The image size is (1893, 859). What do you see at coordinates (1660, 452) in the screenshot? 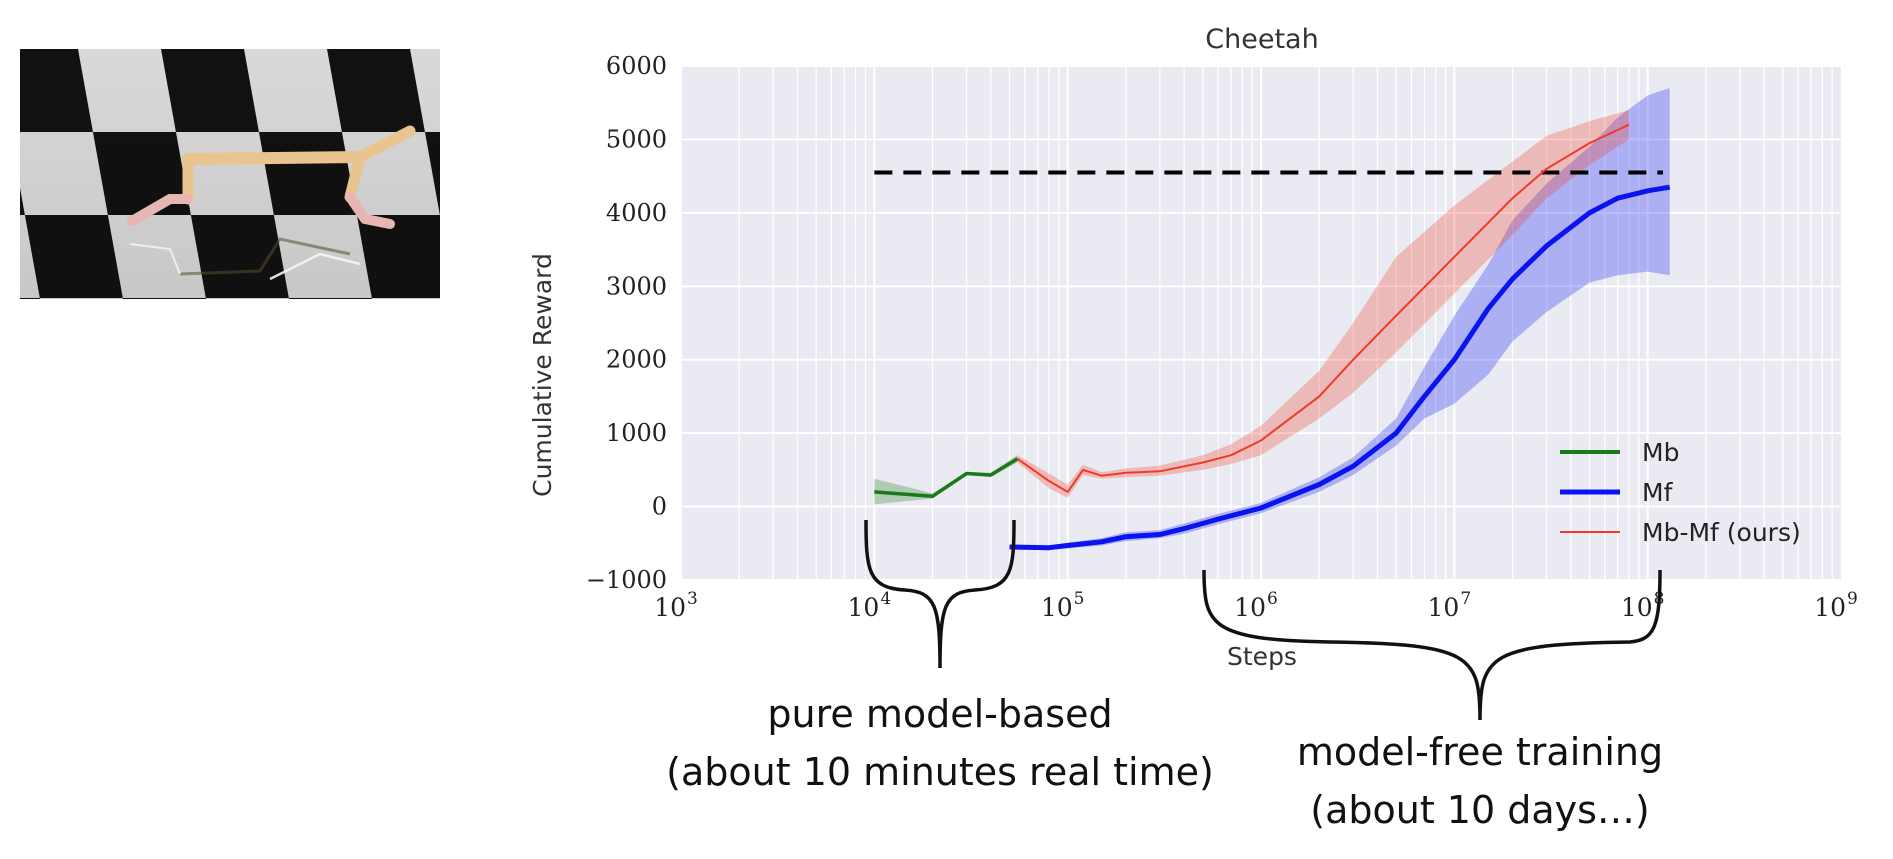
I see `legend-label: Mb` at bounding box center [1660, 452].